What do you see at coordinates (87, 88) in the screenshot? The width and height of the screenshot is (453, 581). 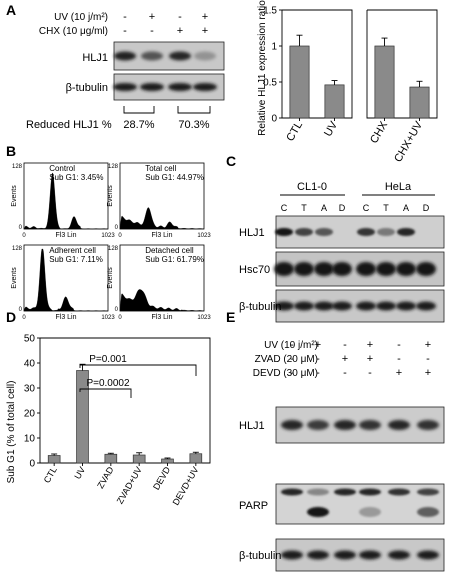 I see `blot-label-tubulin: β-tubulin` at bounding box center [87, 88].